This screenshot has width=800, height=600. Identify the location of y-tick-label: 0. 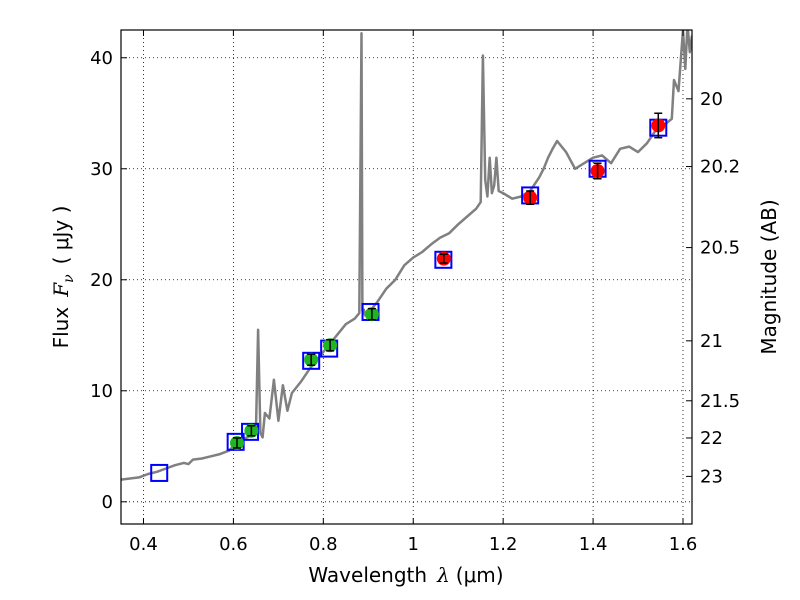
(107, 502).